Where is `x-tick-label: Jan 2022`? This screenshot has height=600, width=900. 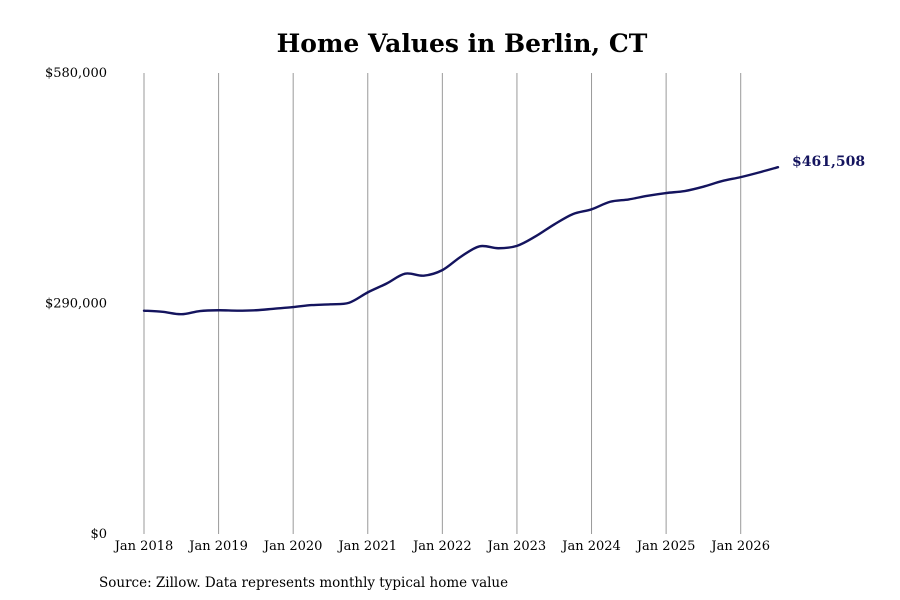 x-tick-label: Jan 2022 is located at coordinates (441, 546).